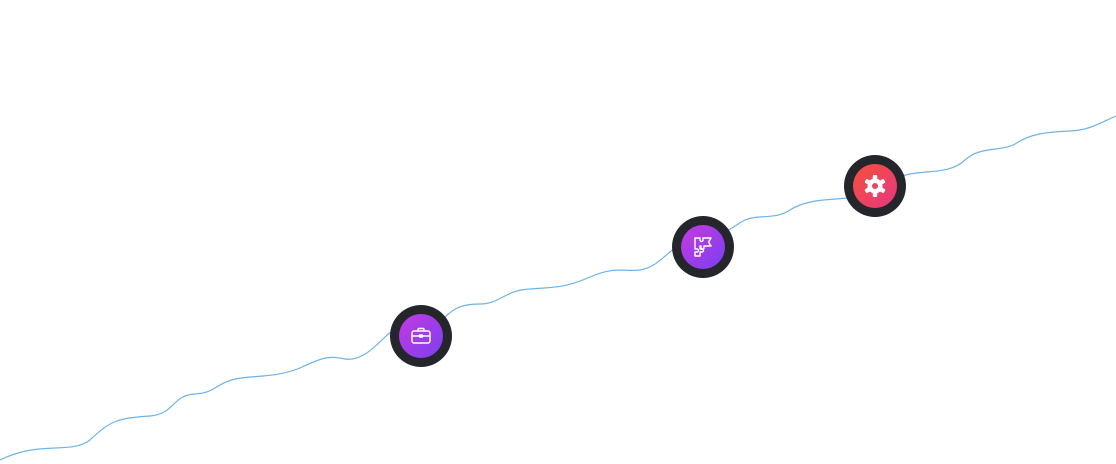  I want to click on puzzle-node-inner, so click(703, 247).